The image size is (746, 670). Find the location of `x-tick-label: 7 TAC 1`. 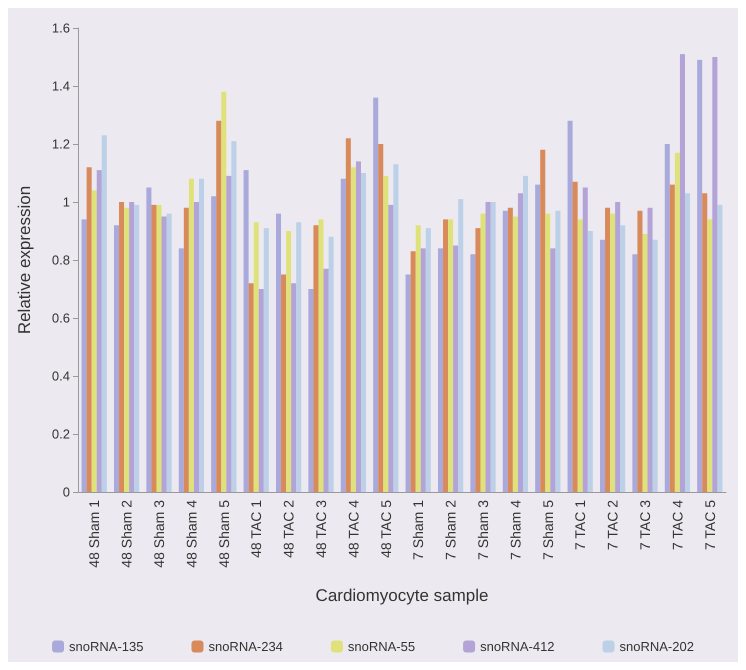

x-tick-label: 7 TAC 1 is located at coordinates (580, 525).